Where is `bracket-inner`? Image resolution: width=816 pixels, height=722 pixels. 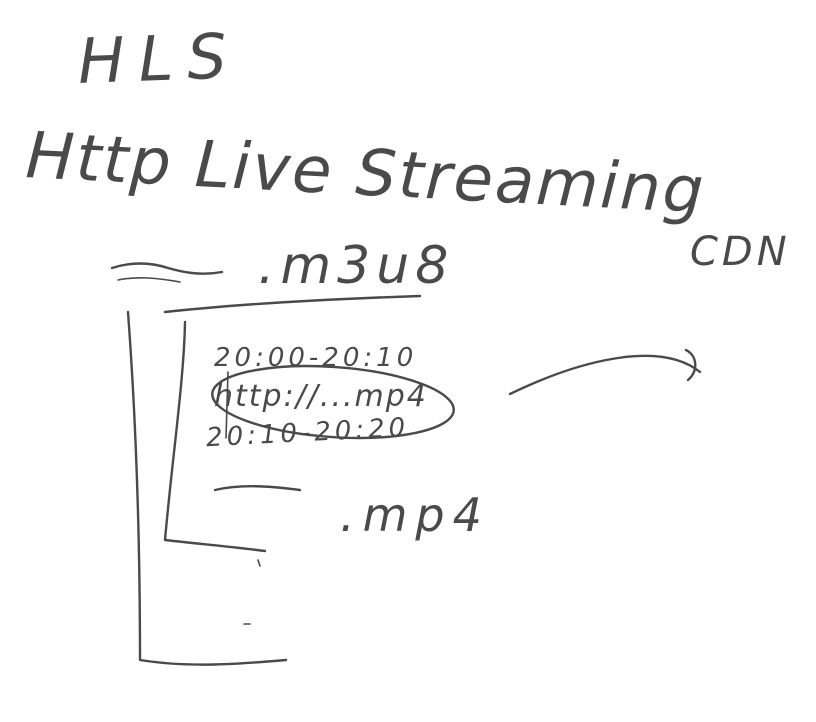
bracket-inner is located at coordinates (215, 436).